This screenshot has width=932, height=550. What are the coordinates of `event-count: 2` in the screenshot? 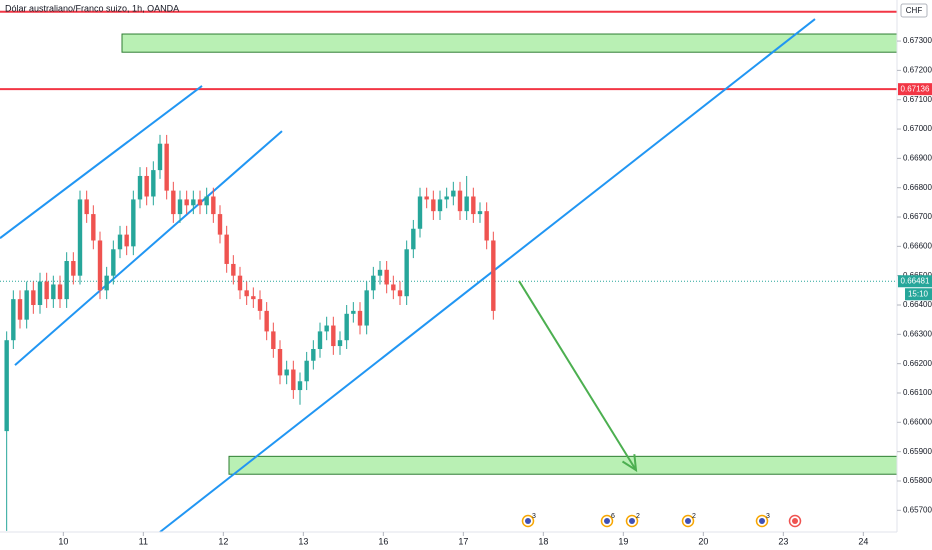 It's located at (638, 516).